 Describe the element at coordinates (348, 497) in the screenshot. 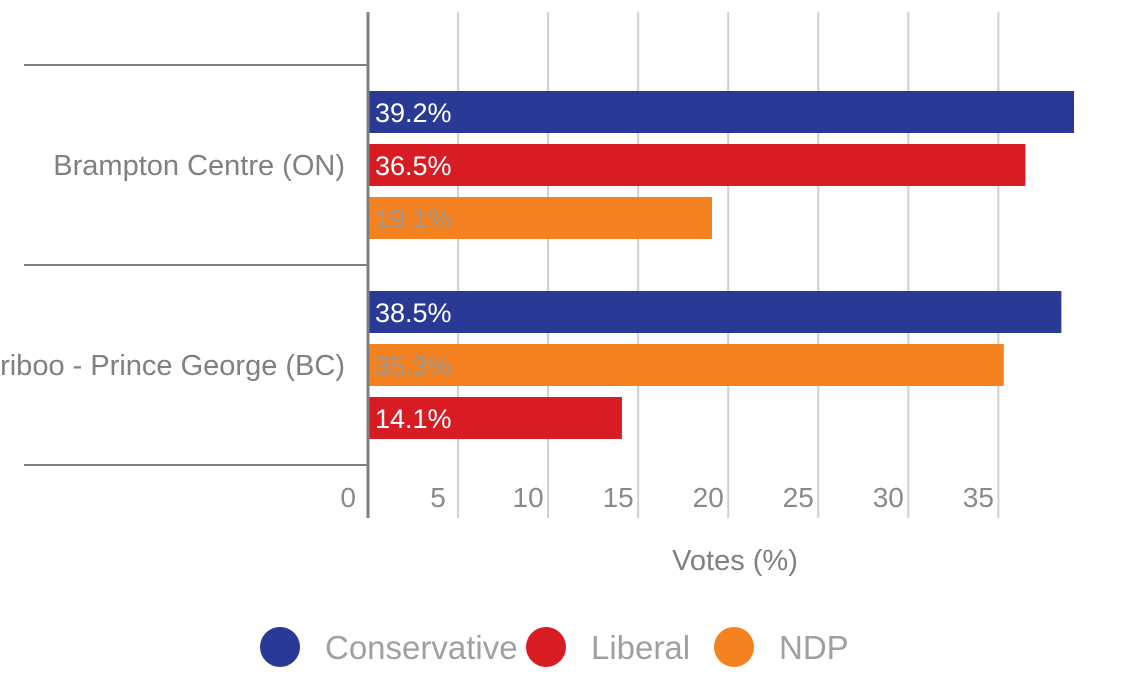

I see `x-tick-label: 0` at that location.